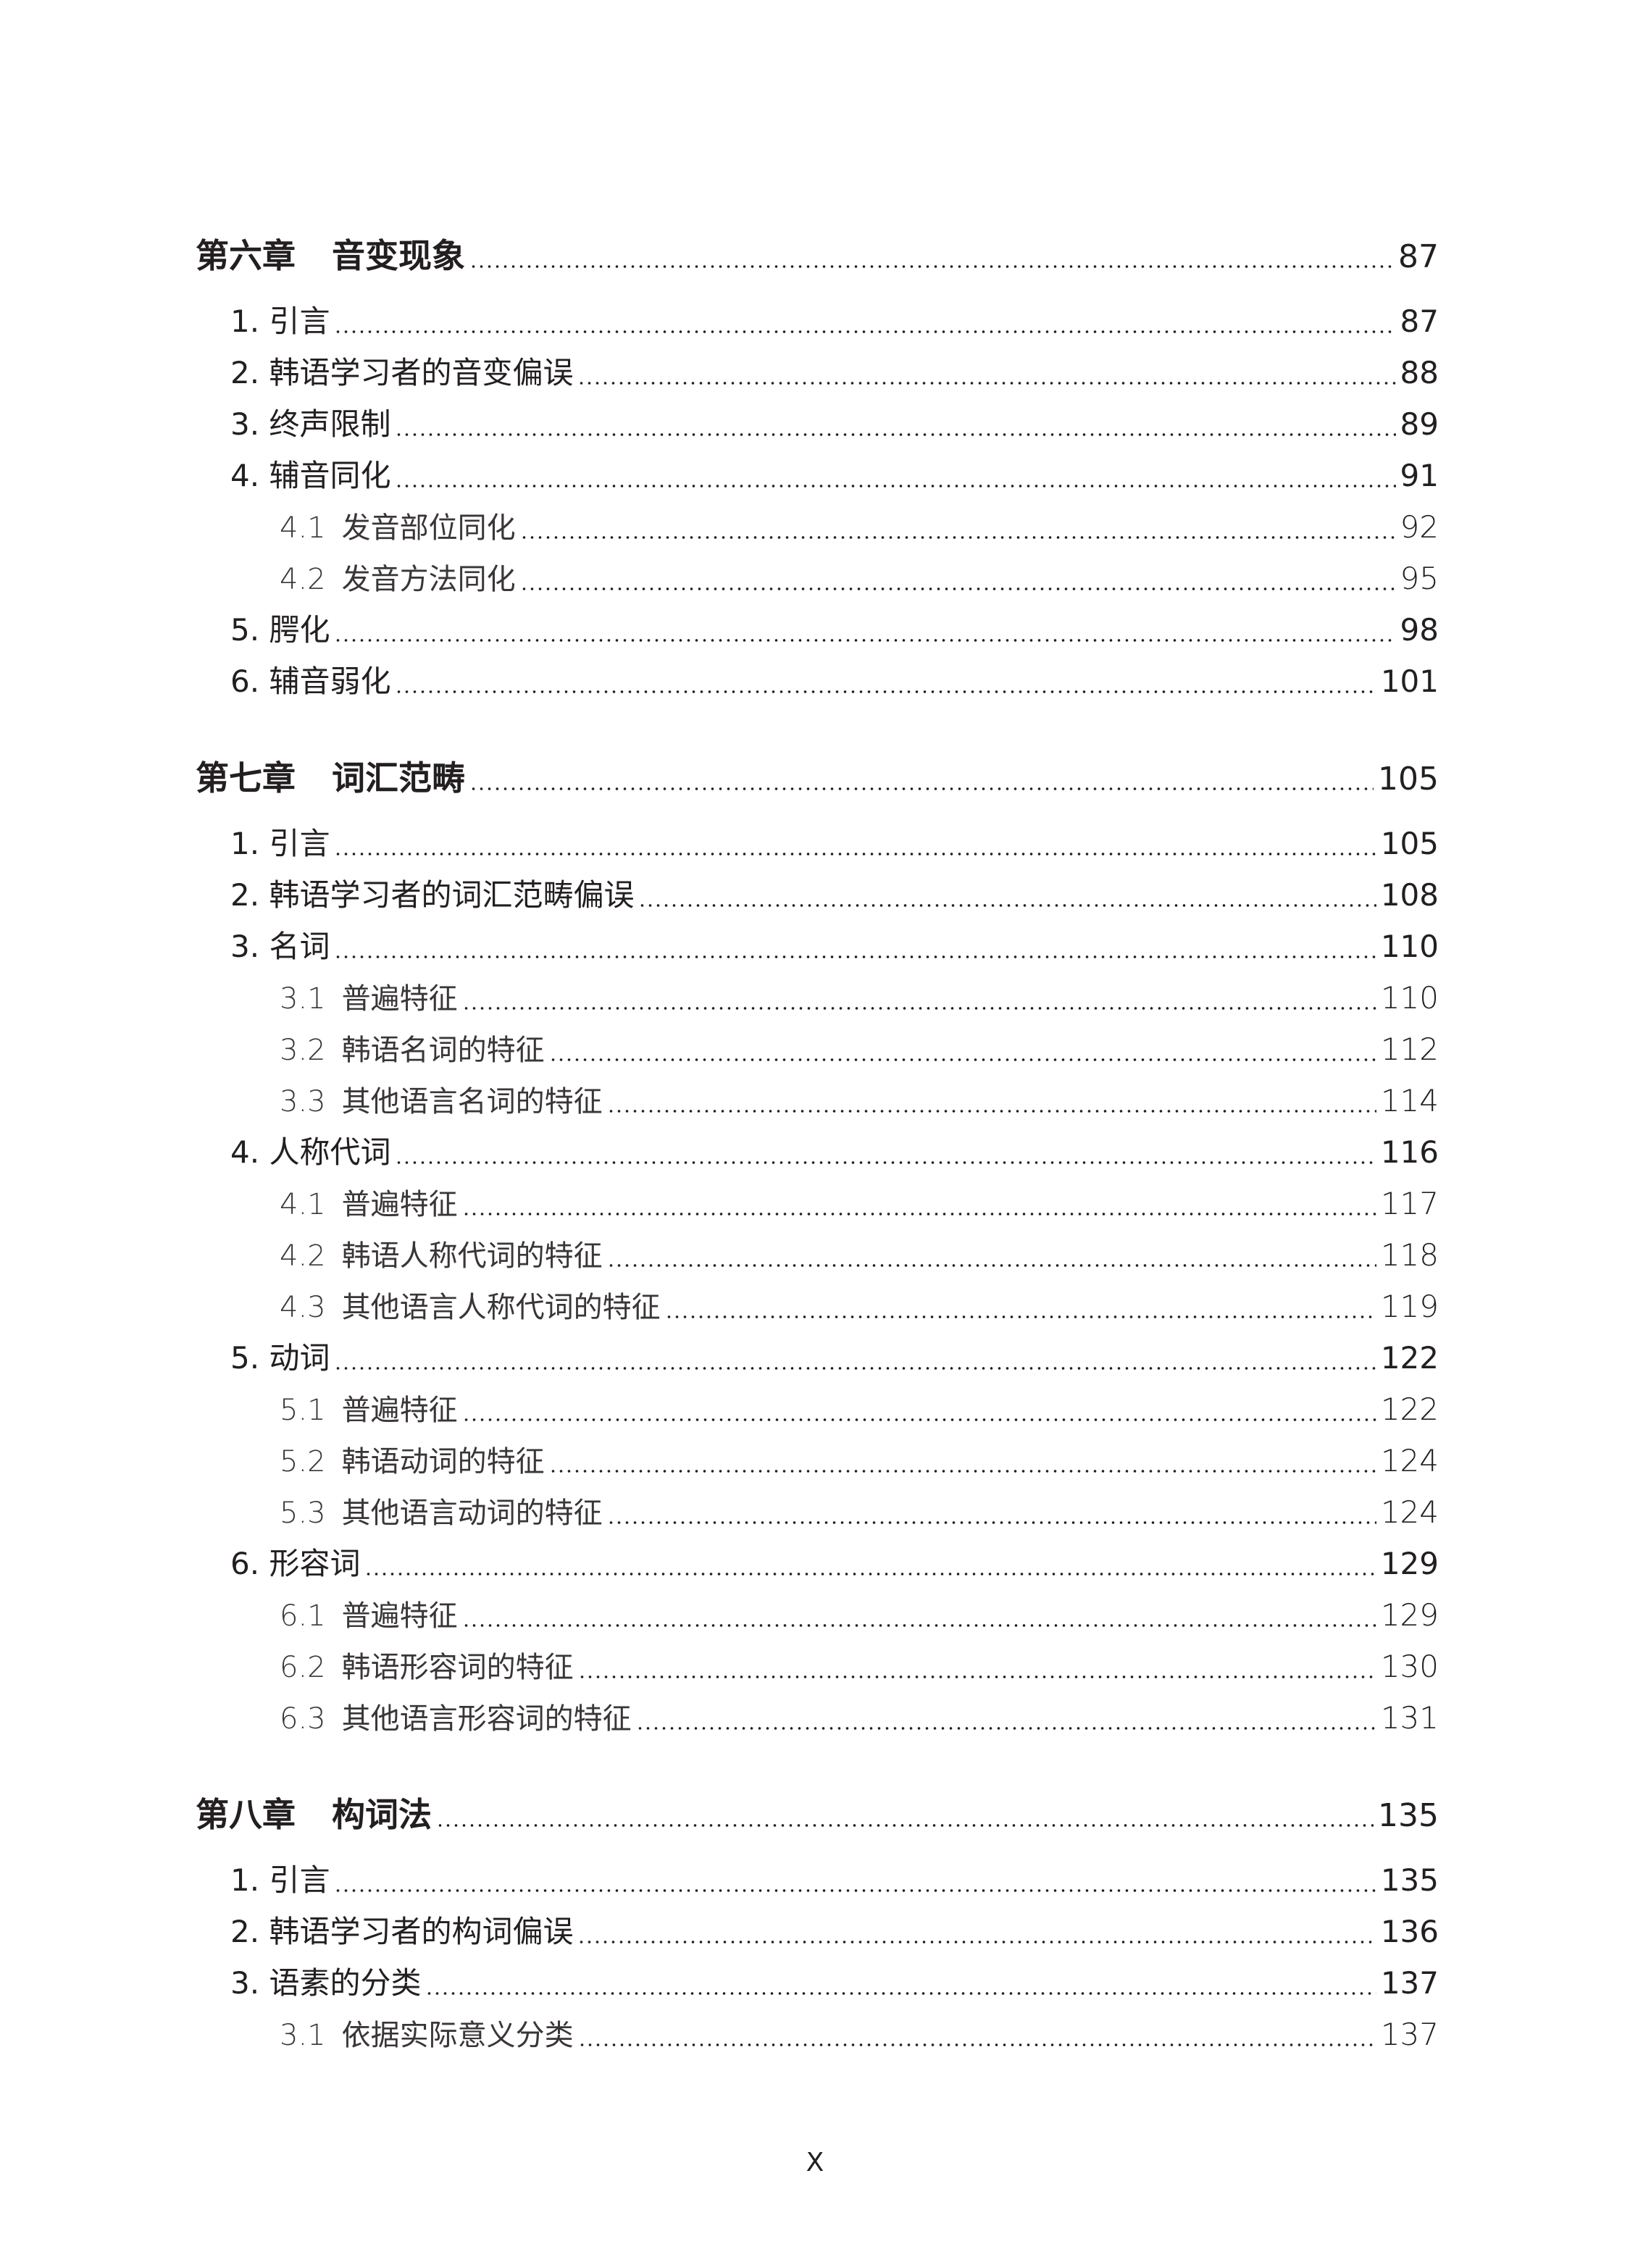  What do you see at coordinates (1409, 1615) in the screenshot?
I see `entry-page-number: 129` at bounding box center [1409, 1615].